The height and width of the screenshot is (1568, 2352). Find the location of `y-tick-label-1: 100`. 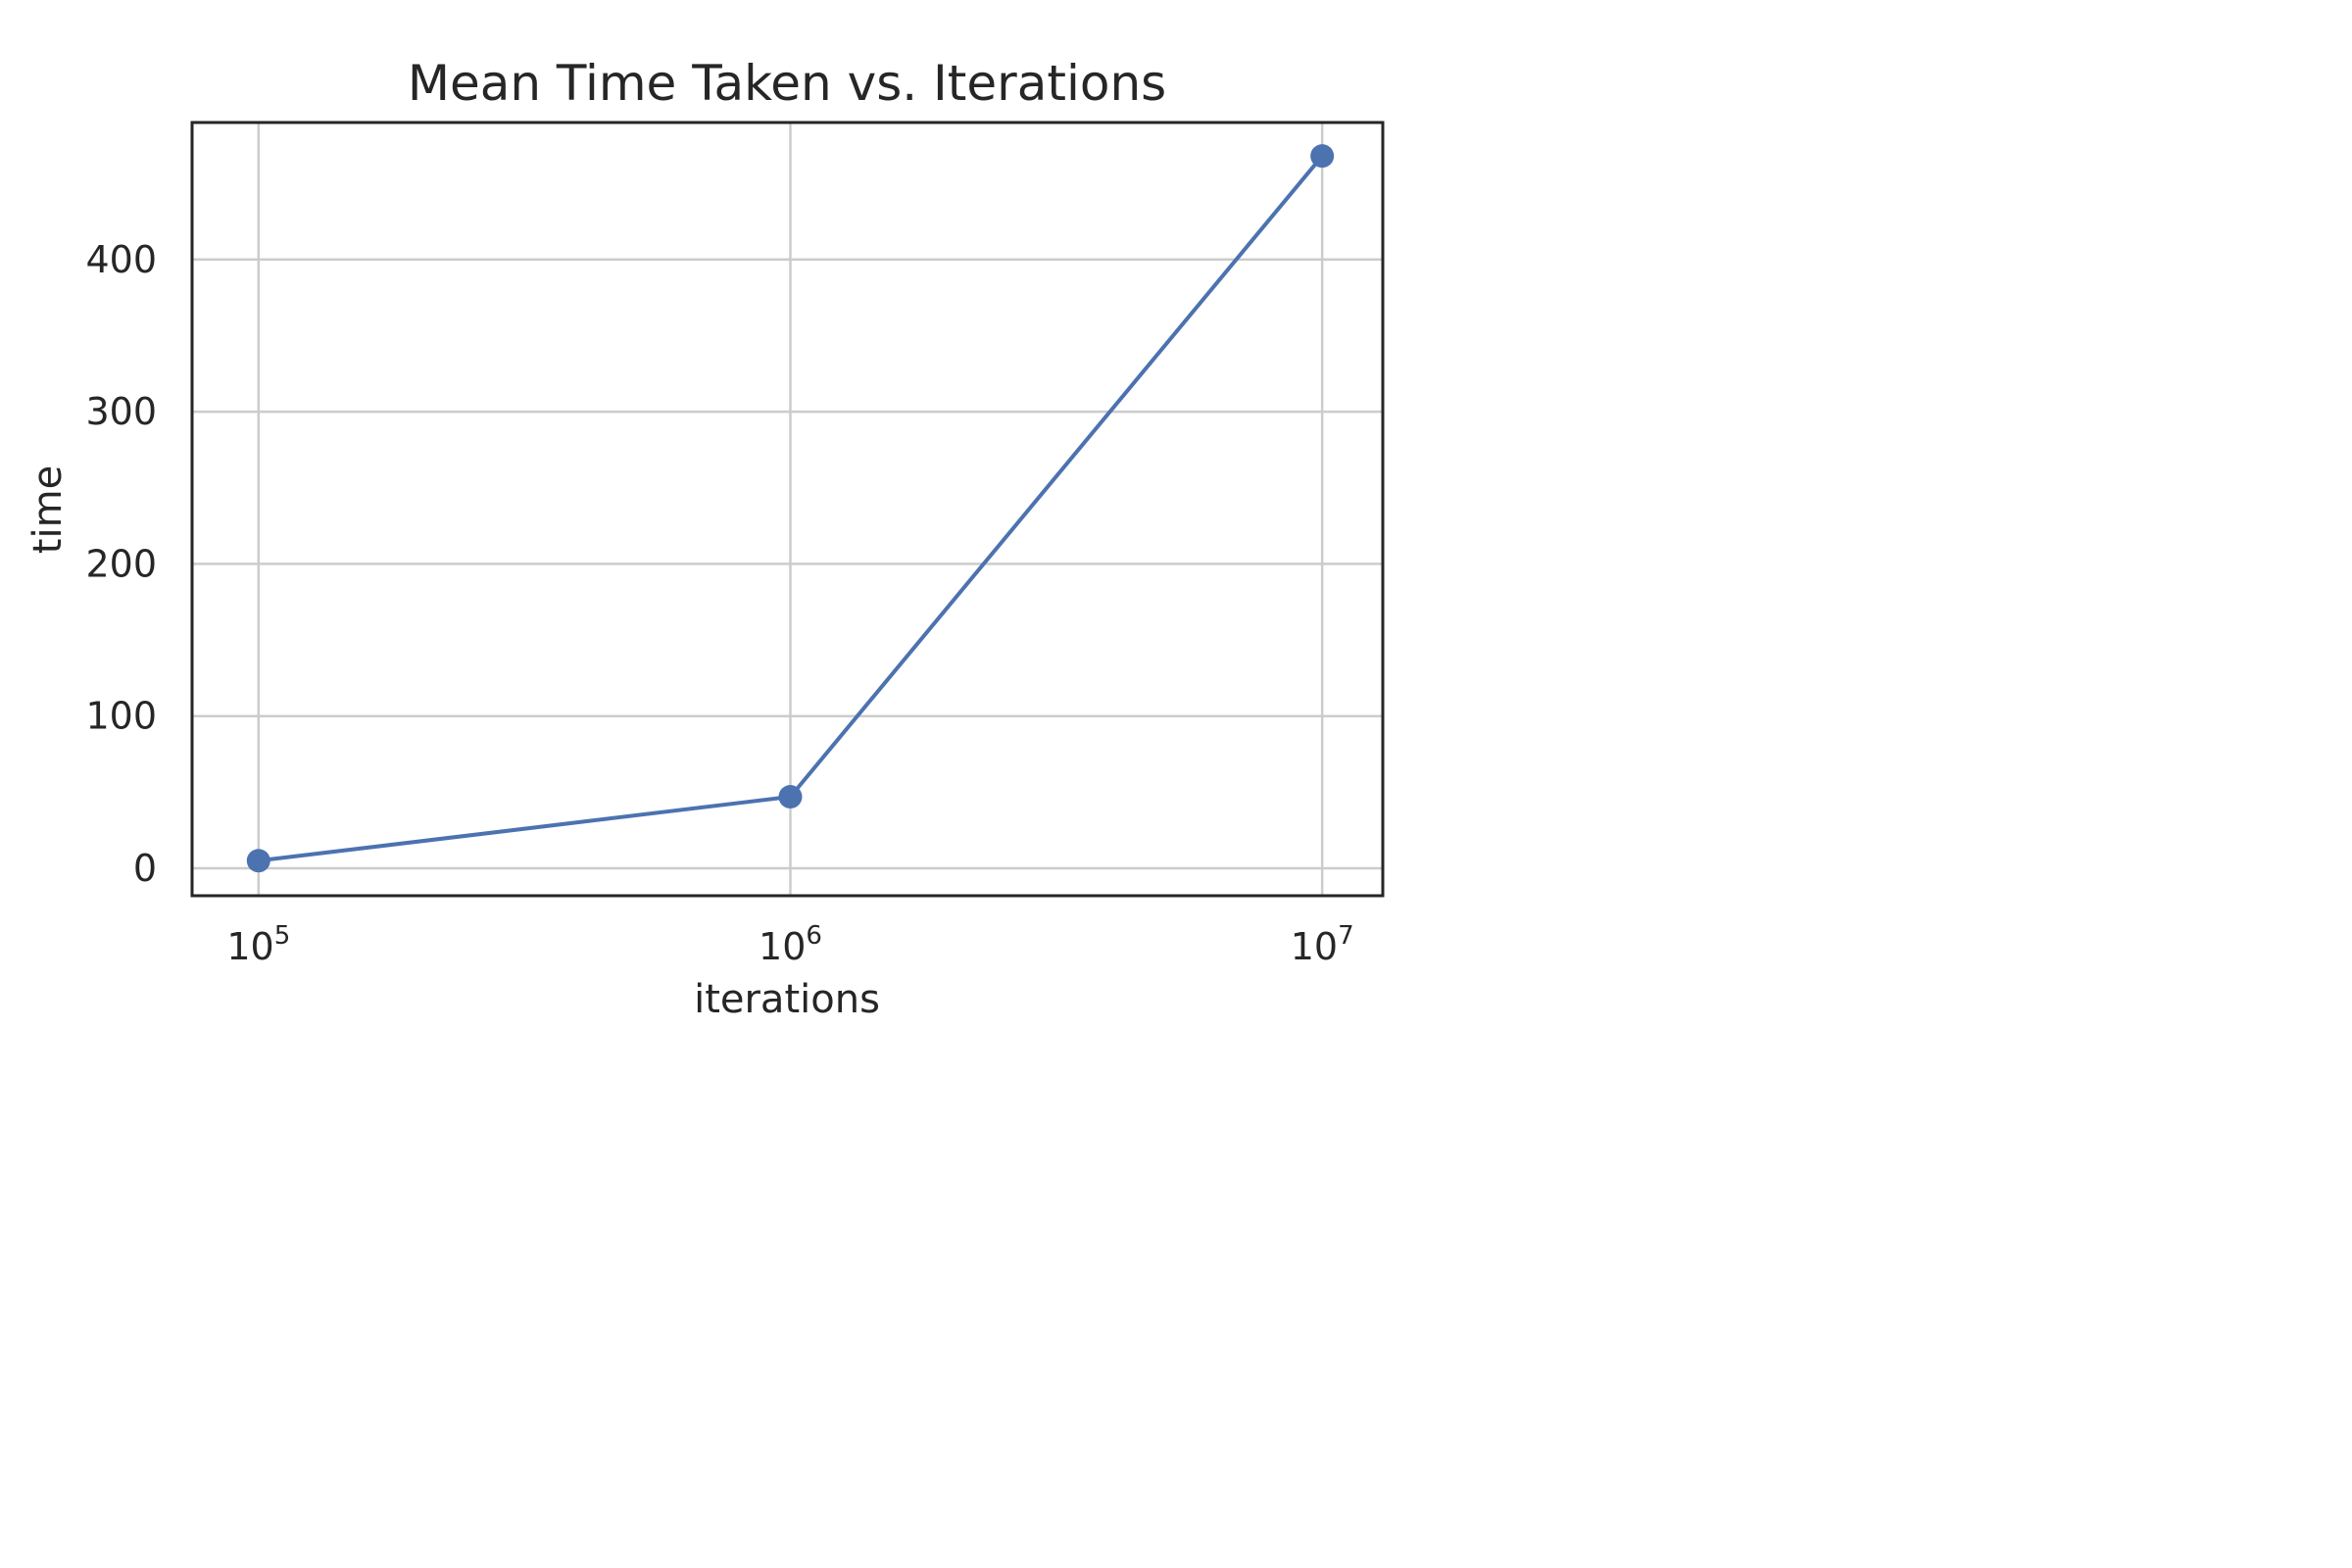

y-tick-label-1: 100 is located at coordinates (121, 716).